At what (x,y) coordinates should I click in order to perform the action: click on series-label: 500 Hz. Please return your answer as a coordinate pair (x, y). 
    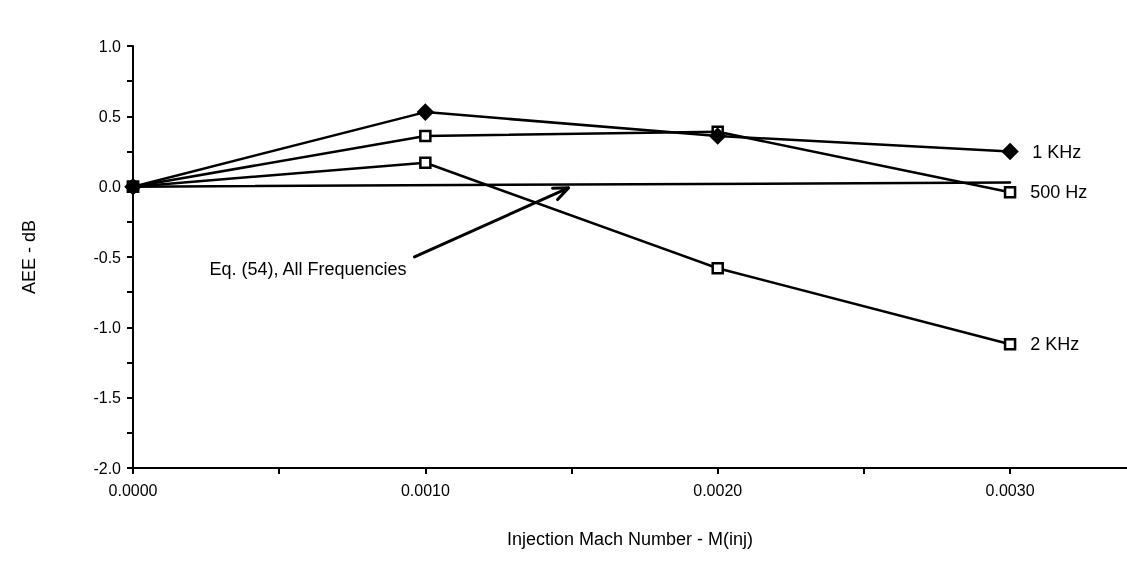
    Looking at the image, I should click on (1059, 192).